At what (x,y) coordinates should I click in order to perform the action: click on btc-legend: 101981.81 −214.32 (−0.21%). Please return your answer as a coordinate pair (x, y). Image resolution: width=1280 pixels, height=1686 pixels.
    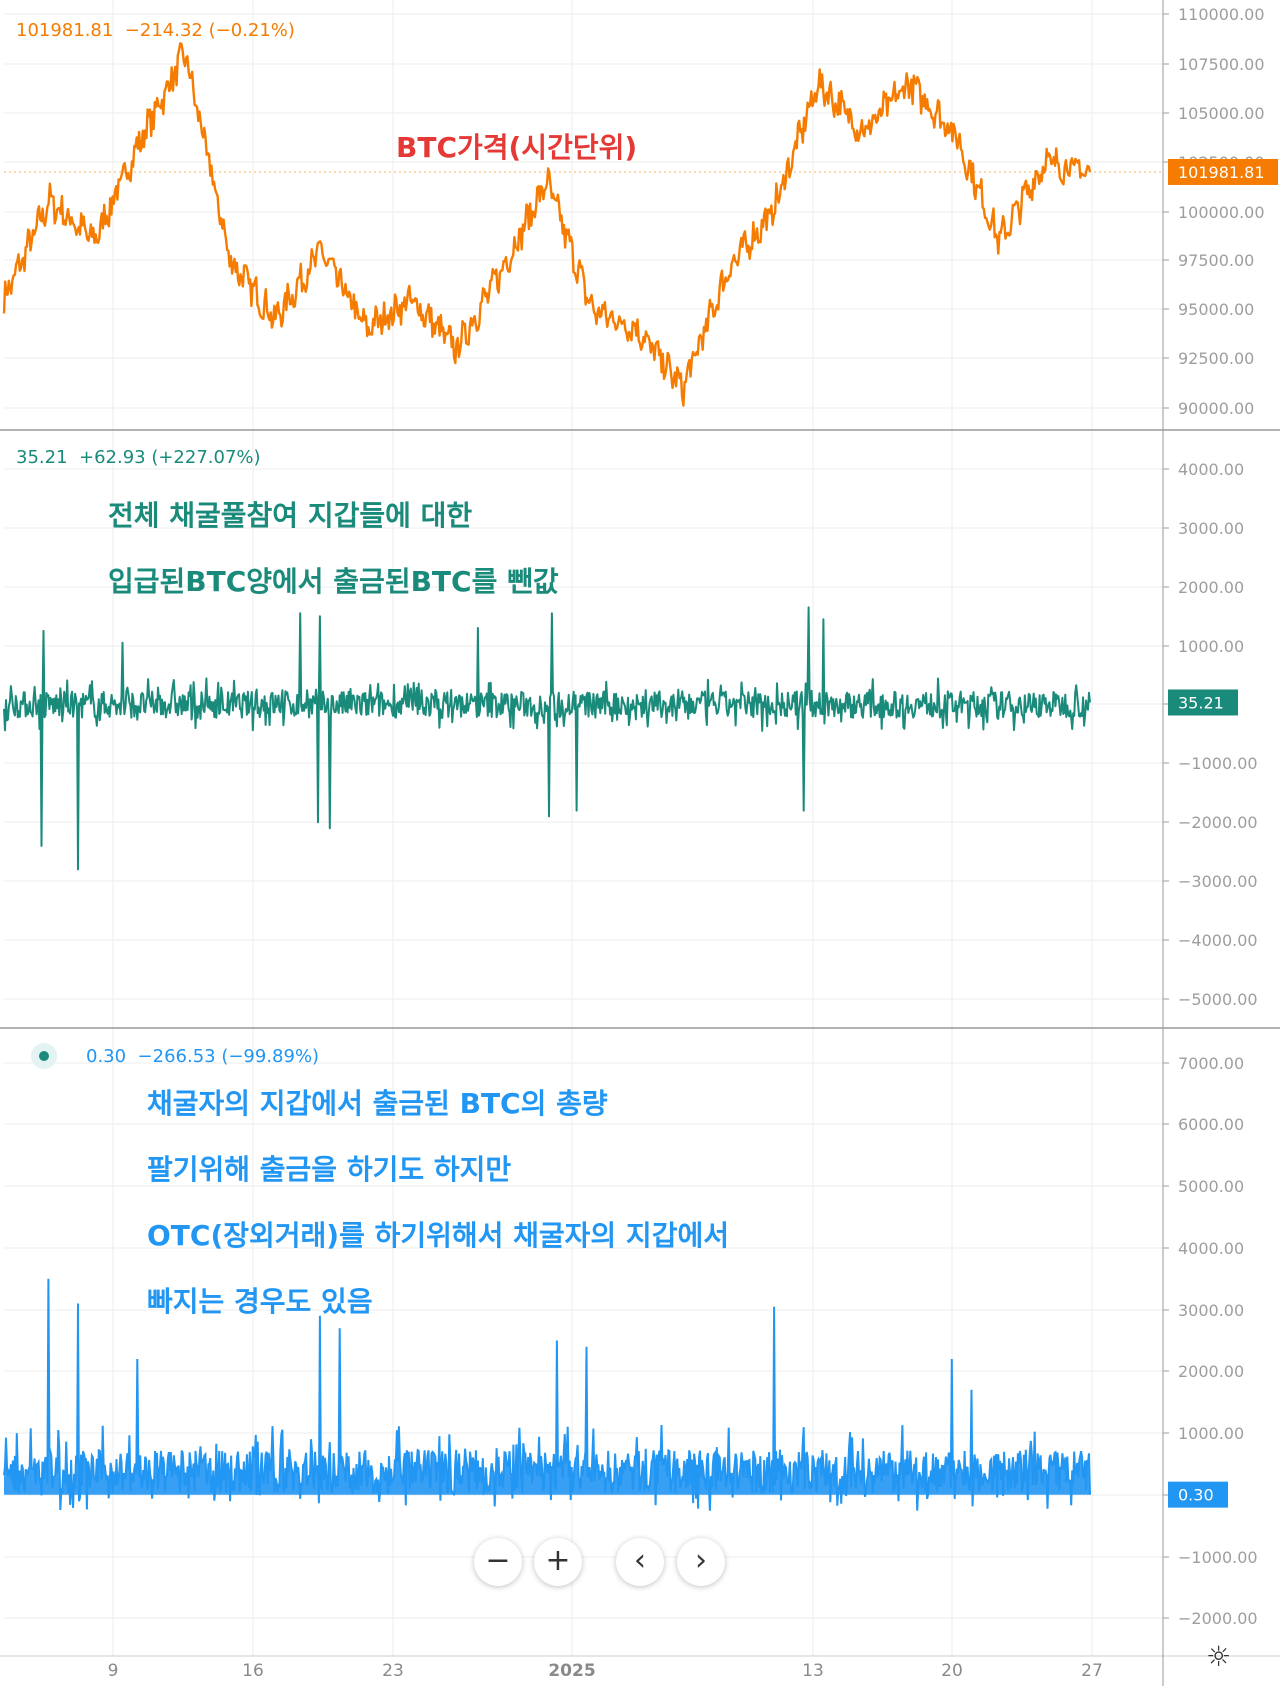
    Looking at the image, I should click on (155, 30).